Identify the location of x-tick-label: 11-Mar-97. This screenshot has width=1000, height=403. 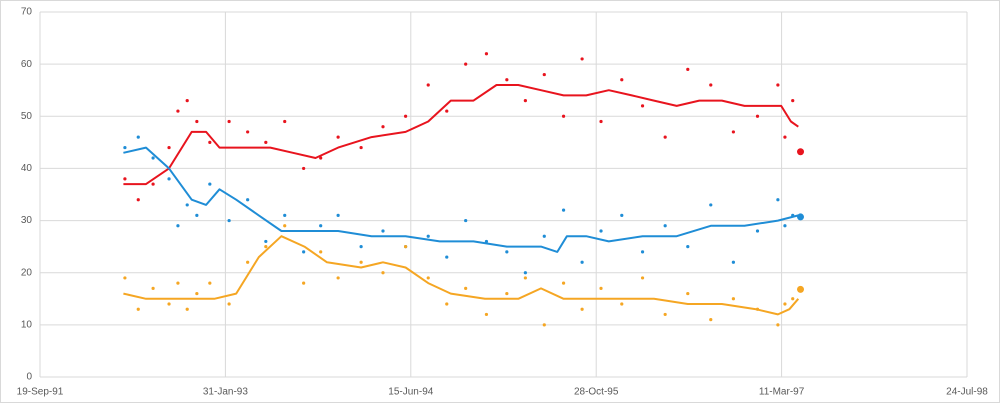
(782, 392).